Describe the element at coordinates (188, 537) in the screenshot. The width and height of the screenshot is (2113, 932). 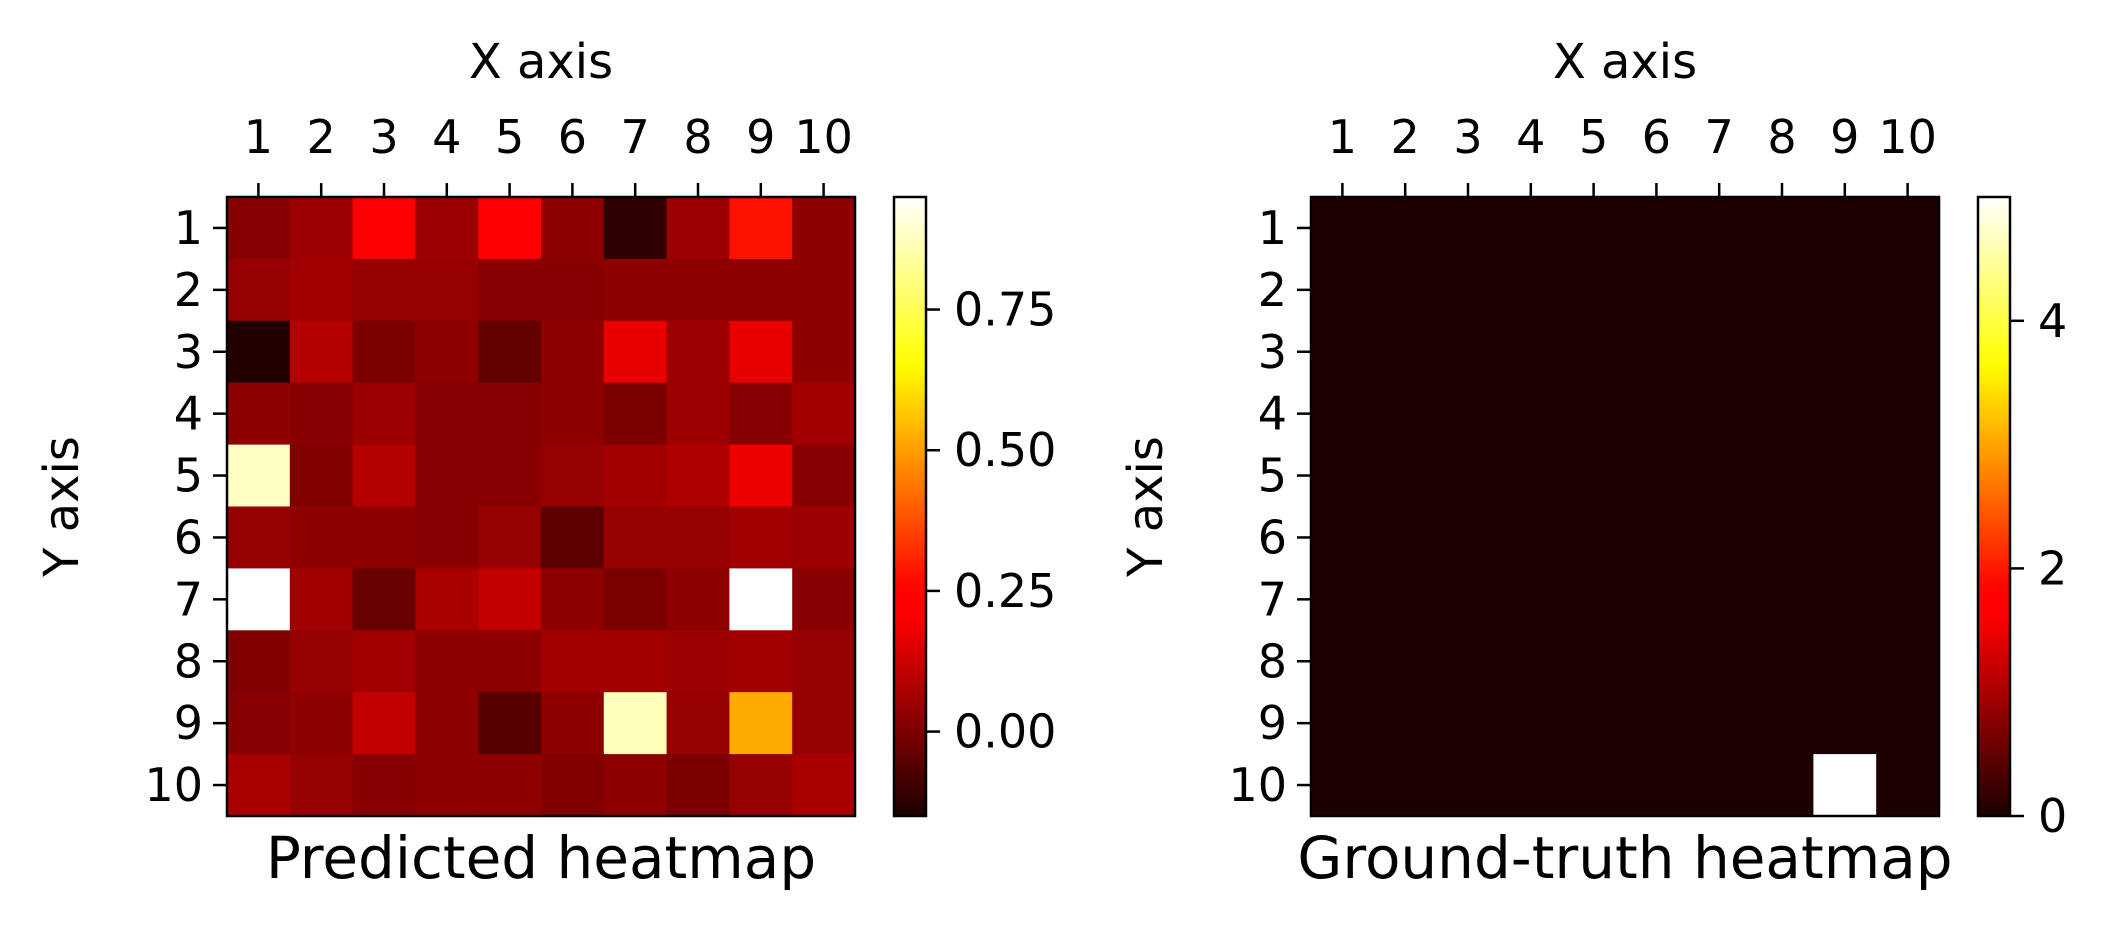
I see `y-tick-label: 6` at that location.